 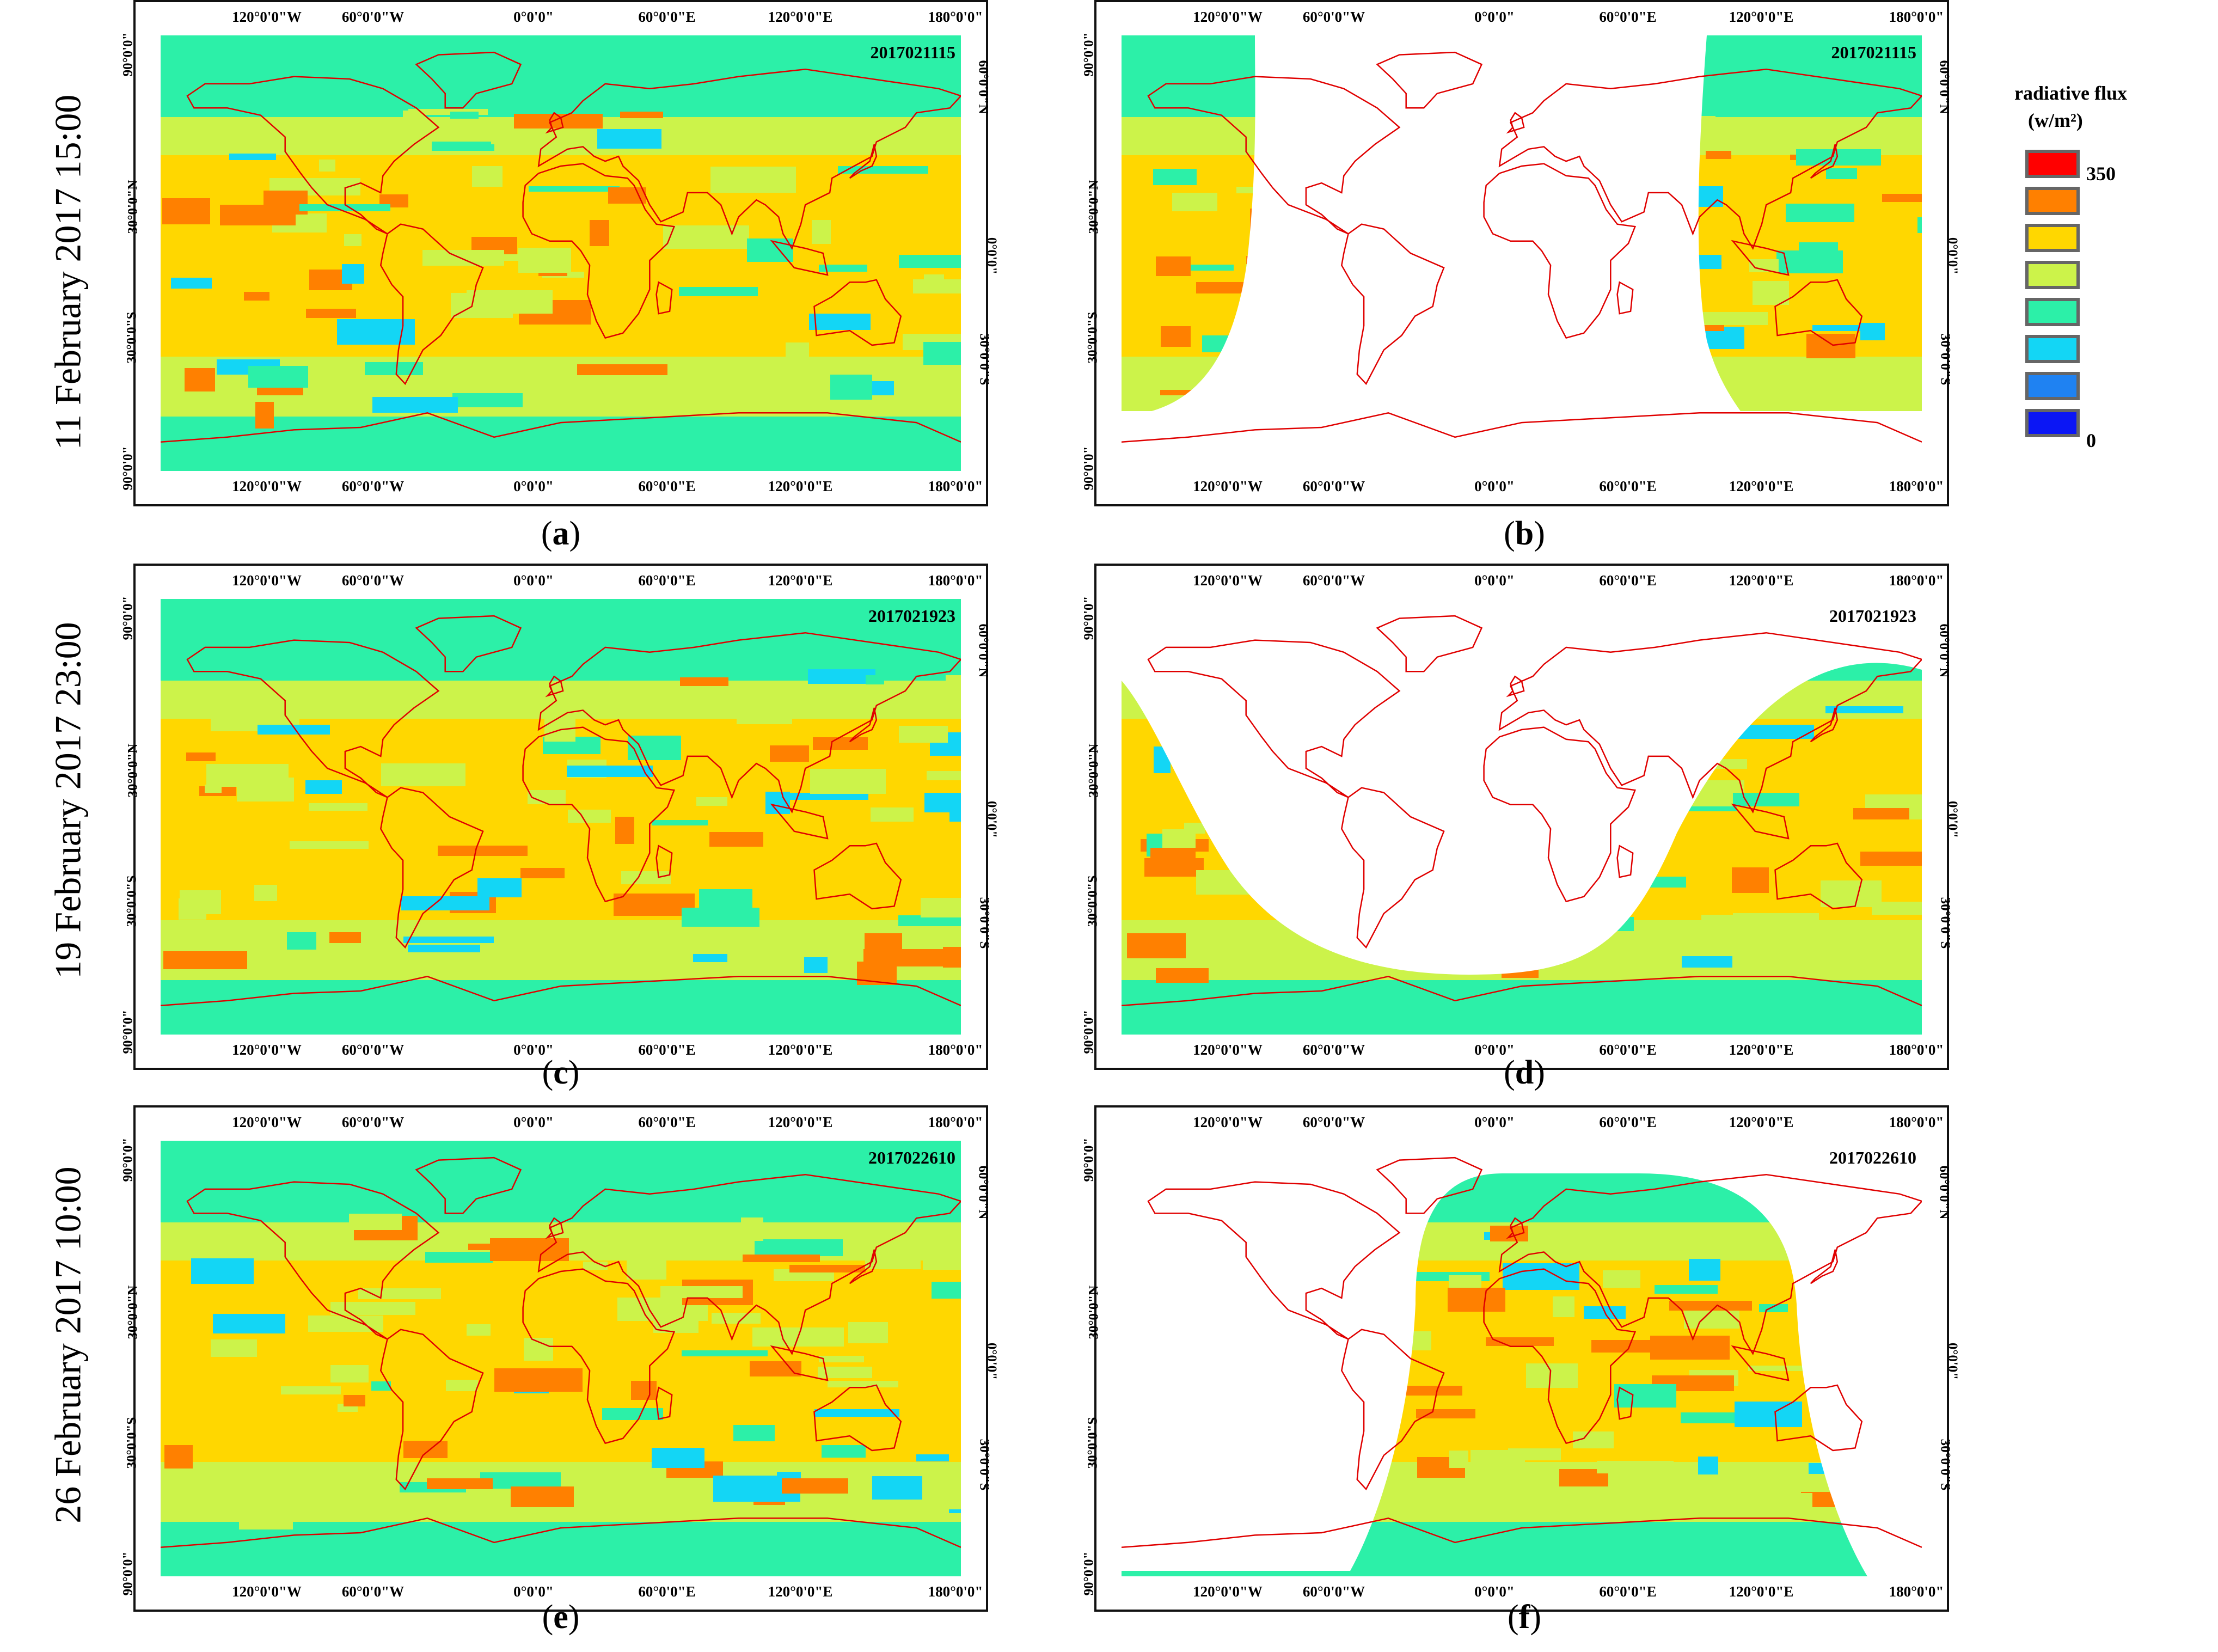 I want to click on lon-tick-top: 60°0'0"W, so click(x=1333, y=1122).